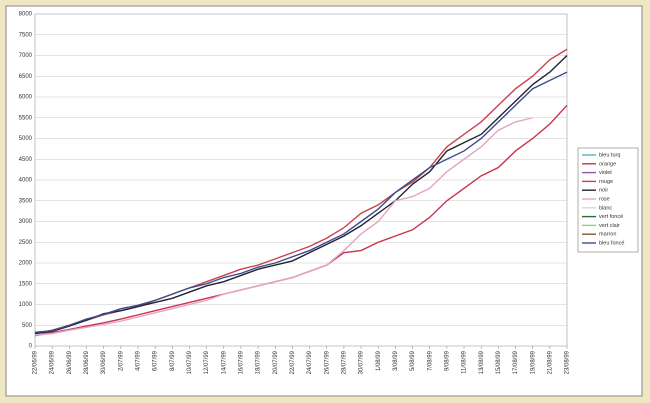  Describe the element at coordinates (87, 362) in the screenshot. I see `x-tick-label: 28/06/99` at that location.